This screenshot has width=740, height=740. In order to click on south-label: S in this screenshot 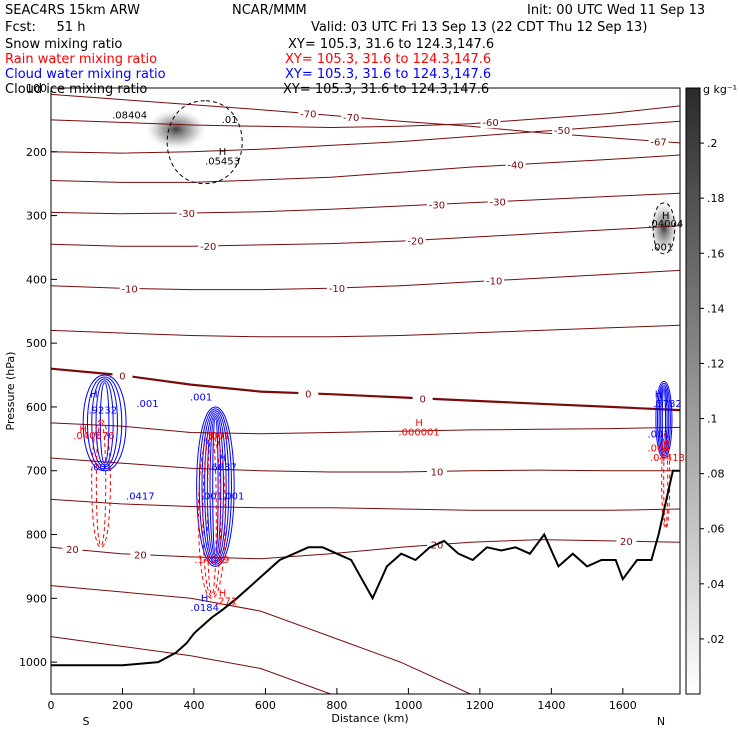, I will do `click(86, 721)`.